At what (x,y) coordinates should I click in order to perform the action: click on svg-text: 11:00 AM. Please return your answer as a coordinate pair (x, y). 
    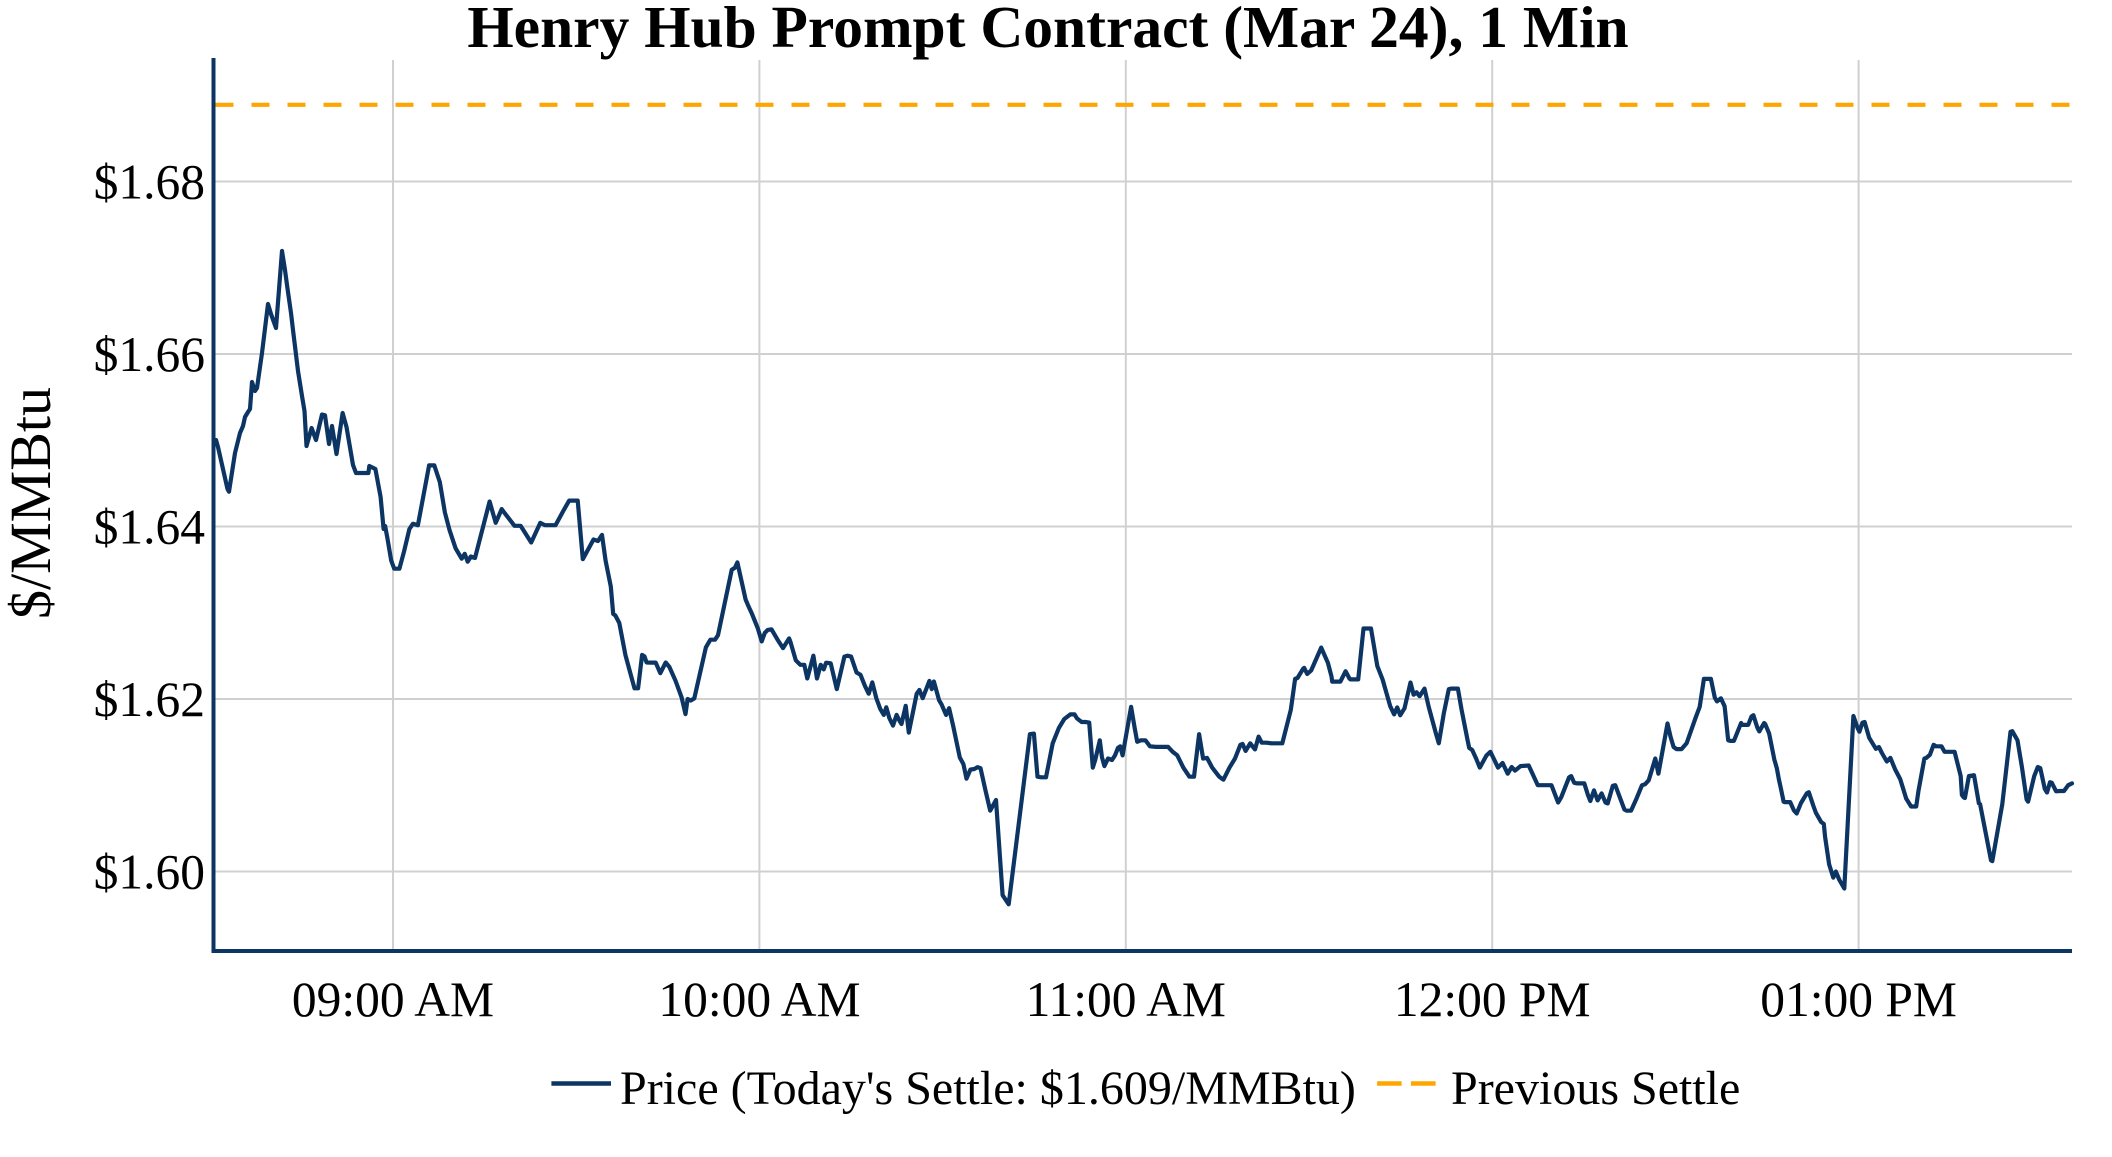
    Looking at the image, I should click on (1126, 999).